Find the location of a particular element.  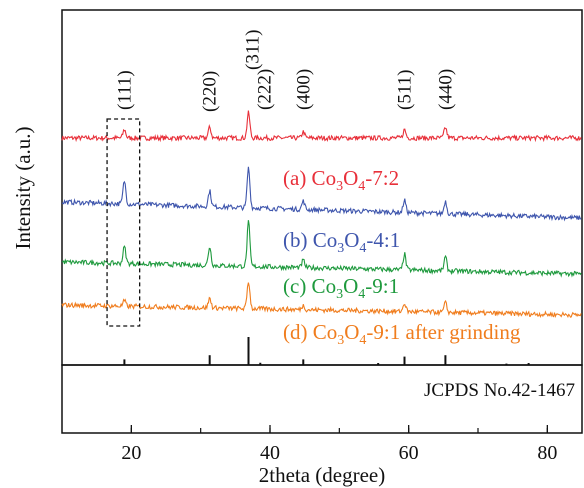

reference-label: JCPDS No.42-1467 is located at coordinates (499, 390).